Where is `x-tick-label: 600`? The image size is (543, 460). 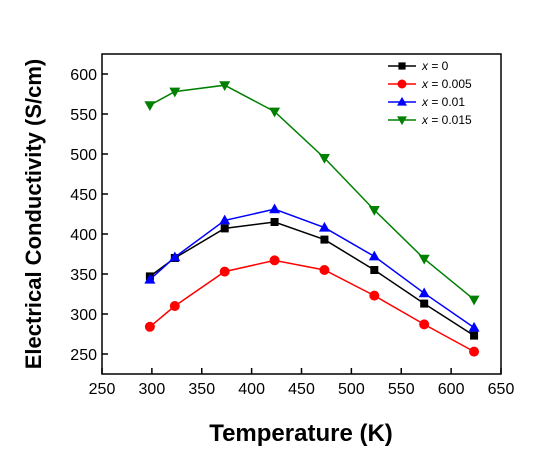 x-tick-label: 600 is located at coordinates (451, 389).